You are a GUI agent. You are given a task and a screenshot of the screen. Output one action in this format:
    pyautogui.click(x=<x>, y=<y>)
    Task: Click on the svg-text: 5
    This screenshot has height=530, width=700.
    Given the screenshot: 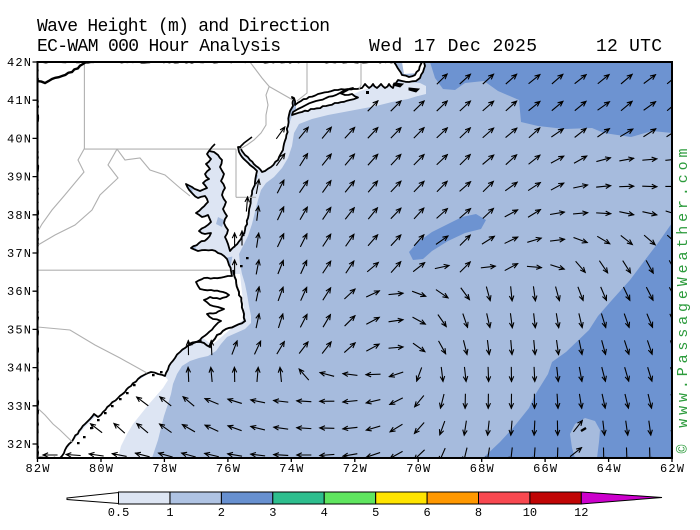 What is the action you would take?
    pyautogui.click(x=375, y=513)
    